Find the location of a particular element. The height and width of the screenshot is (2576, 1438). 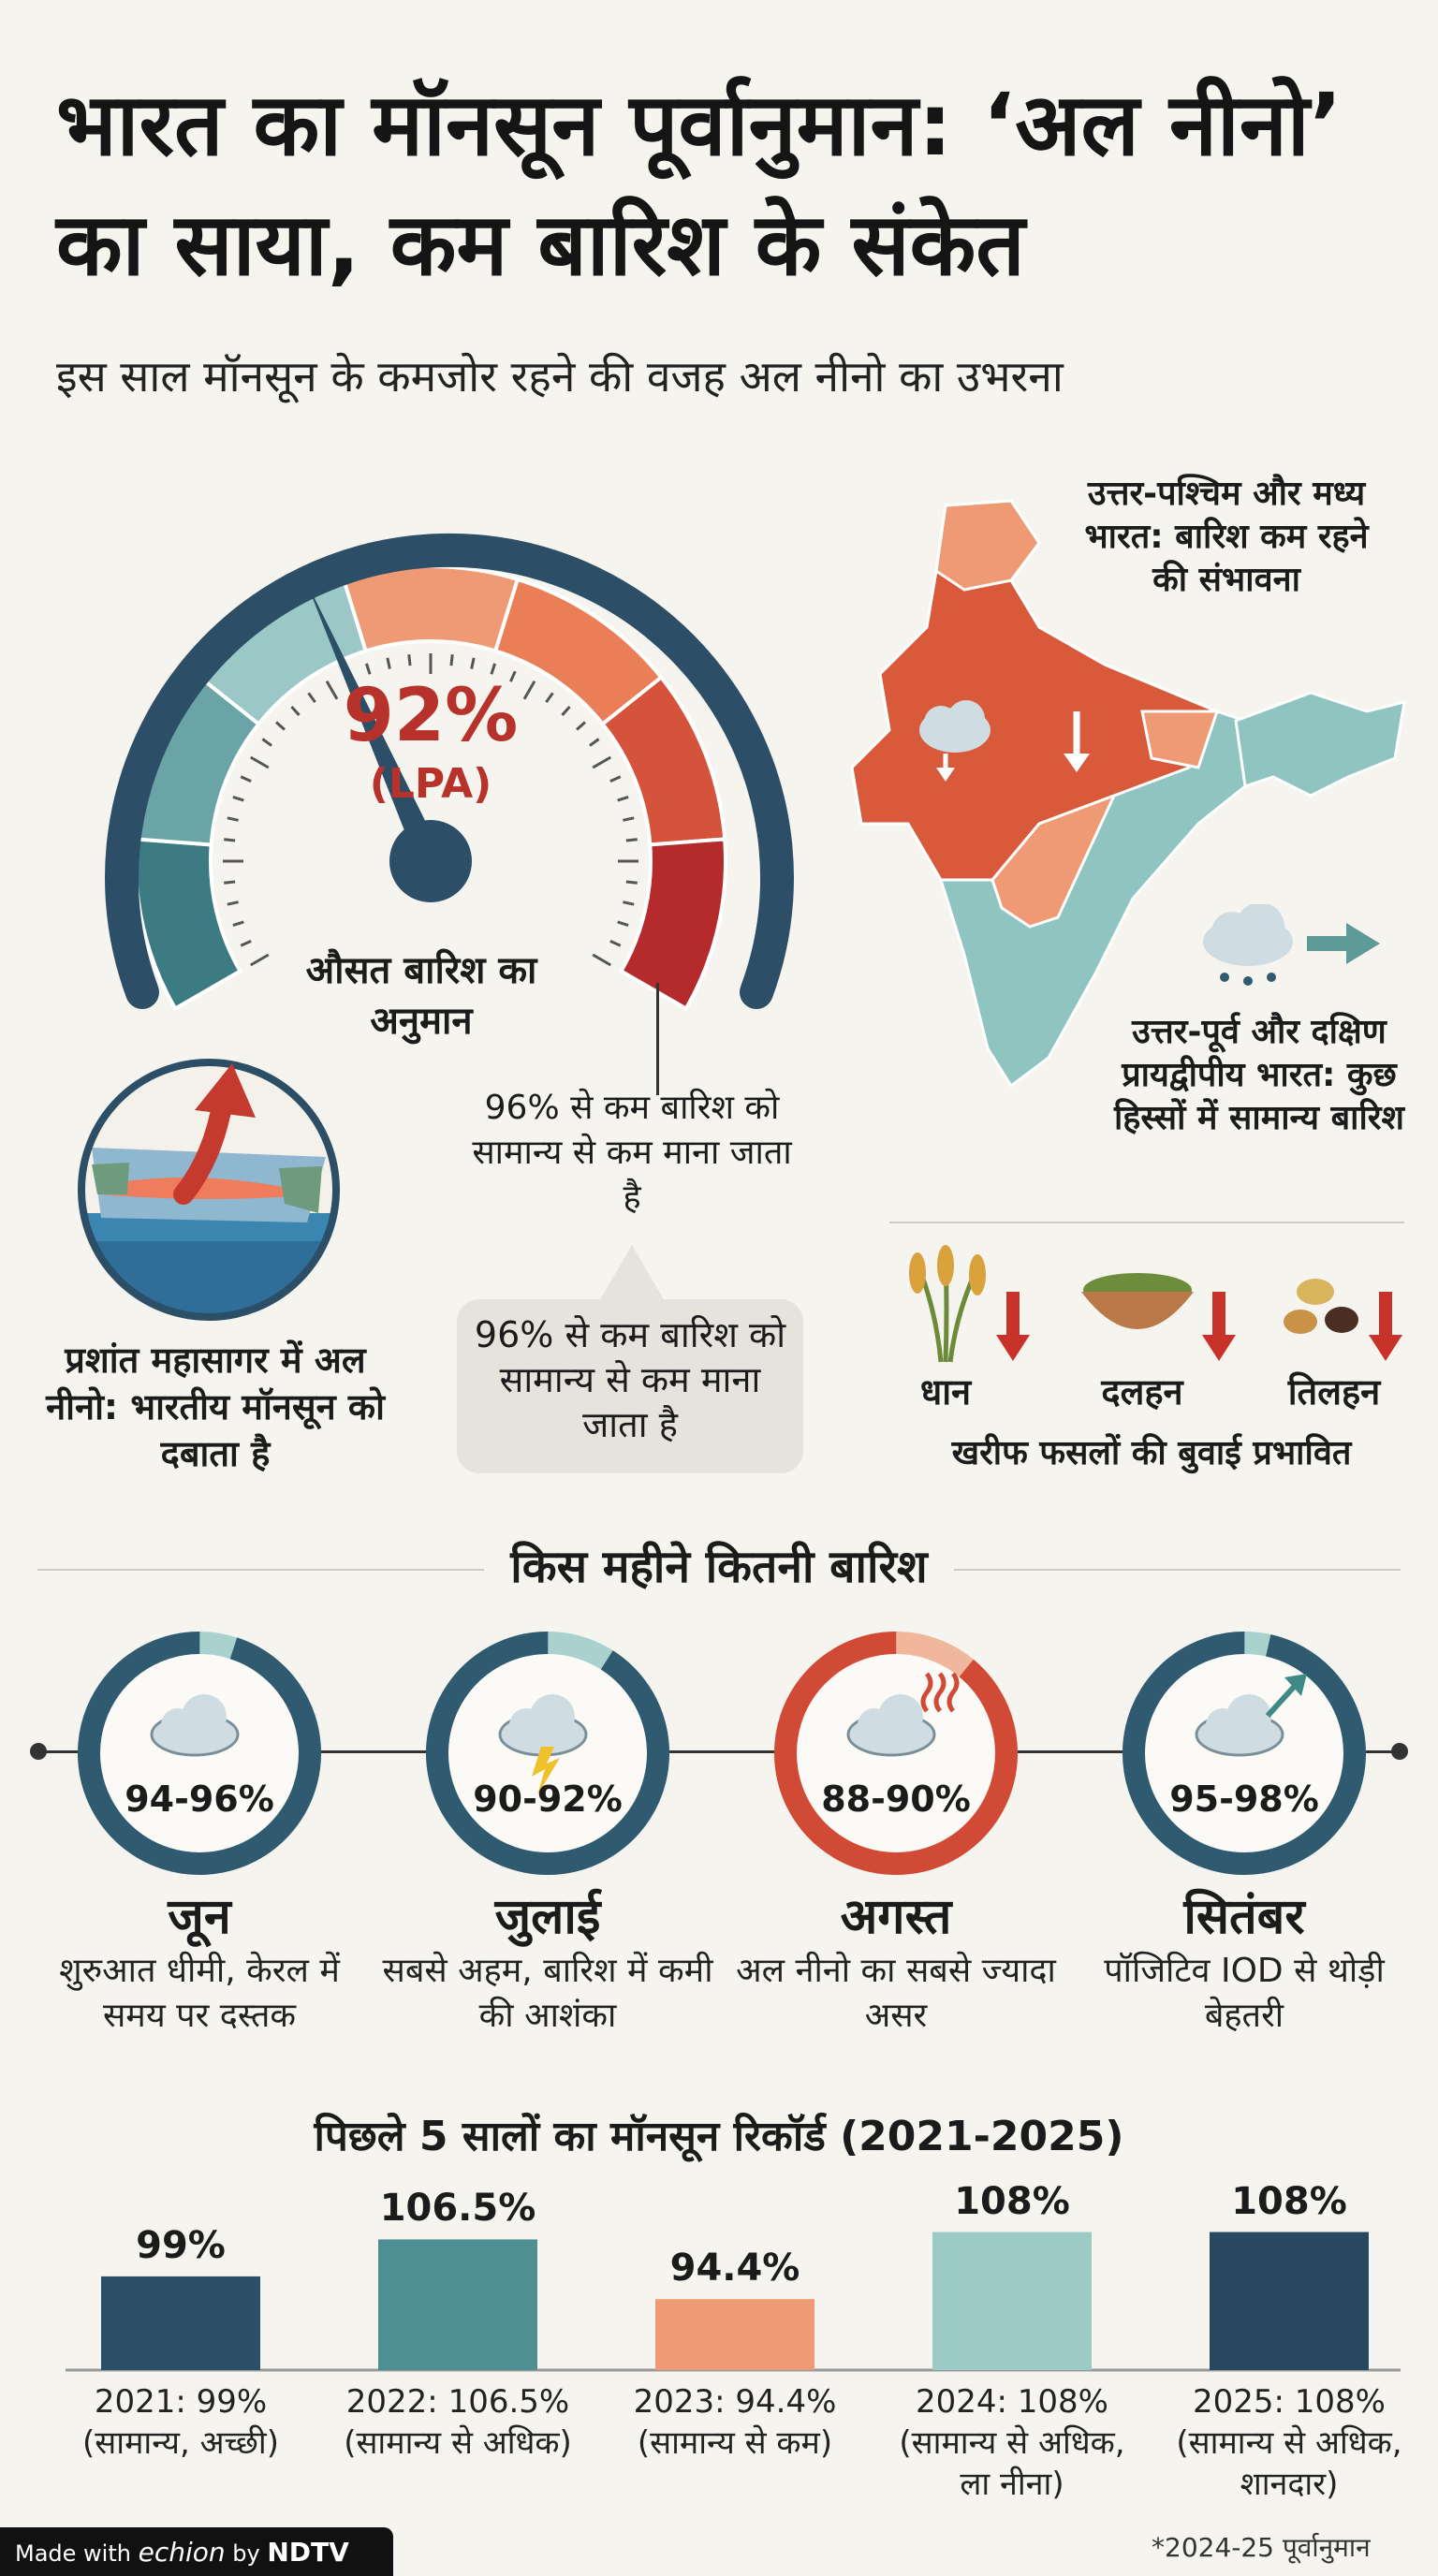

bar-description: 2023: 94.4% (सामान्य से कम) is located at coordinates (735, 2422).